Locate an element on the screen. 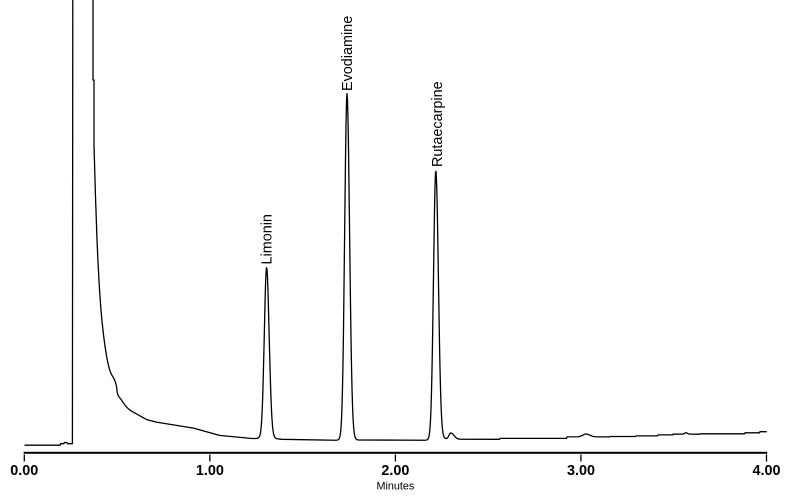 This screenshot has width=788, height=496. svg-text: Limonin is located at coordinates (268, 239).